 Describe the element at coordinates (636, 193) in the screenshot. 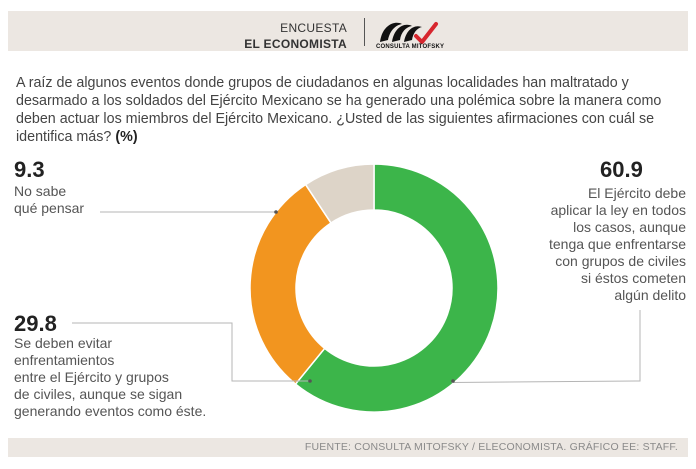

I see `slice-label-line: El Ejército debe` at that location.